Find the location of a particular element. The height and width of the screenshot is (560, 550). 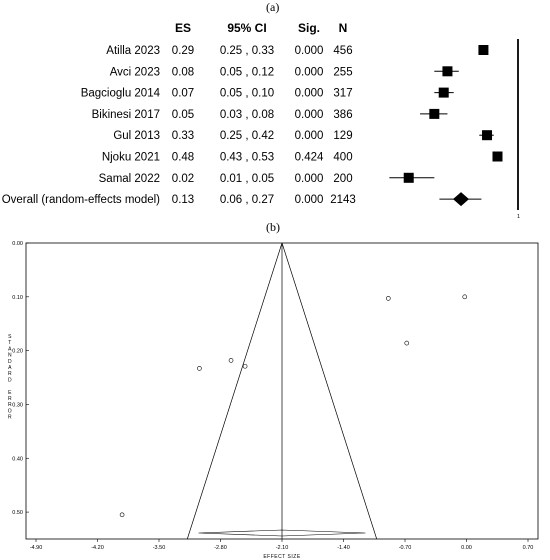

y-tick-label: 0.50 is located at coordinates (17, 513).